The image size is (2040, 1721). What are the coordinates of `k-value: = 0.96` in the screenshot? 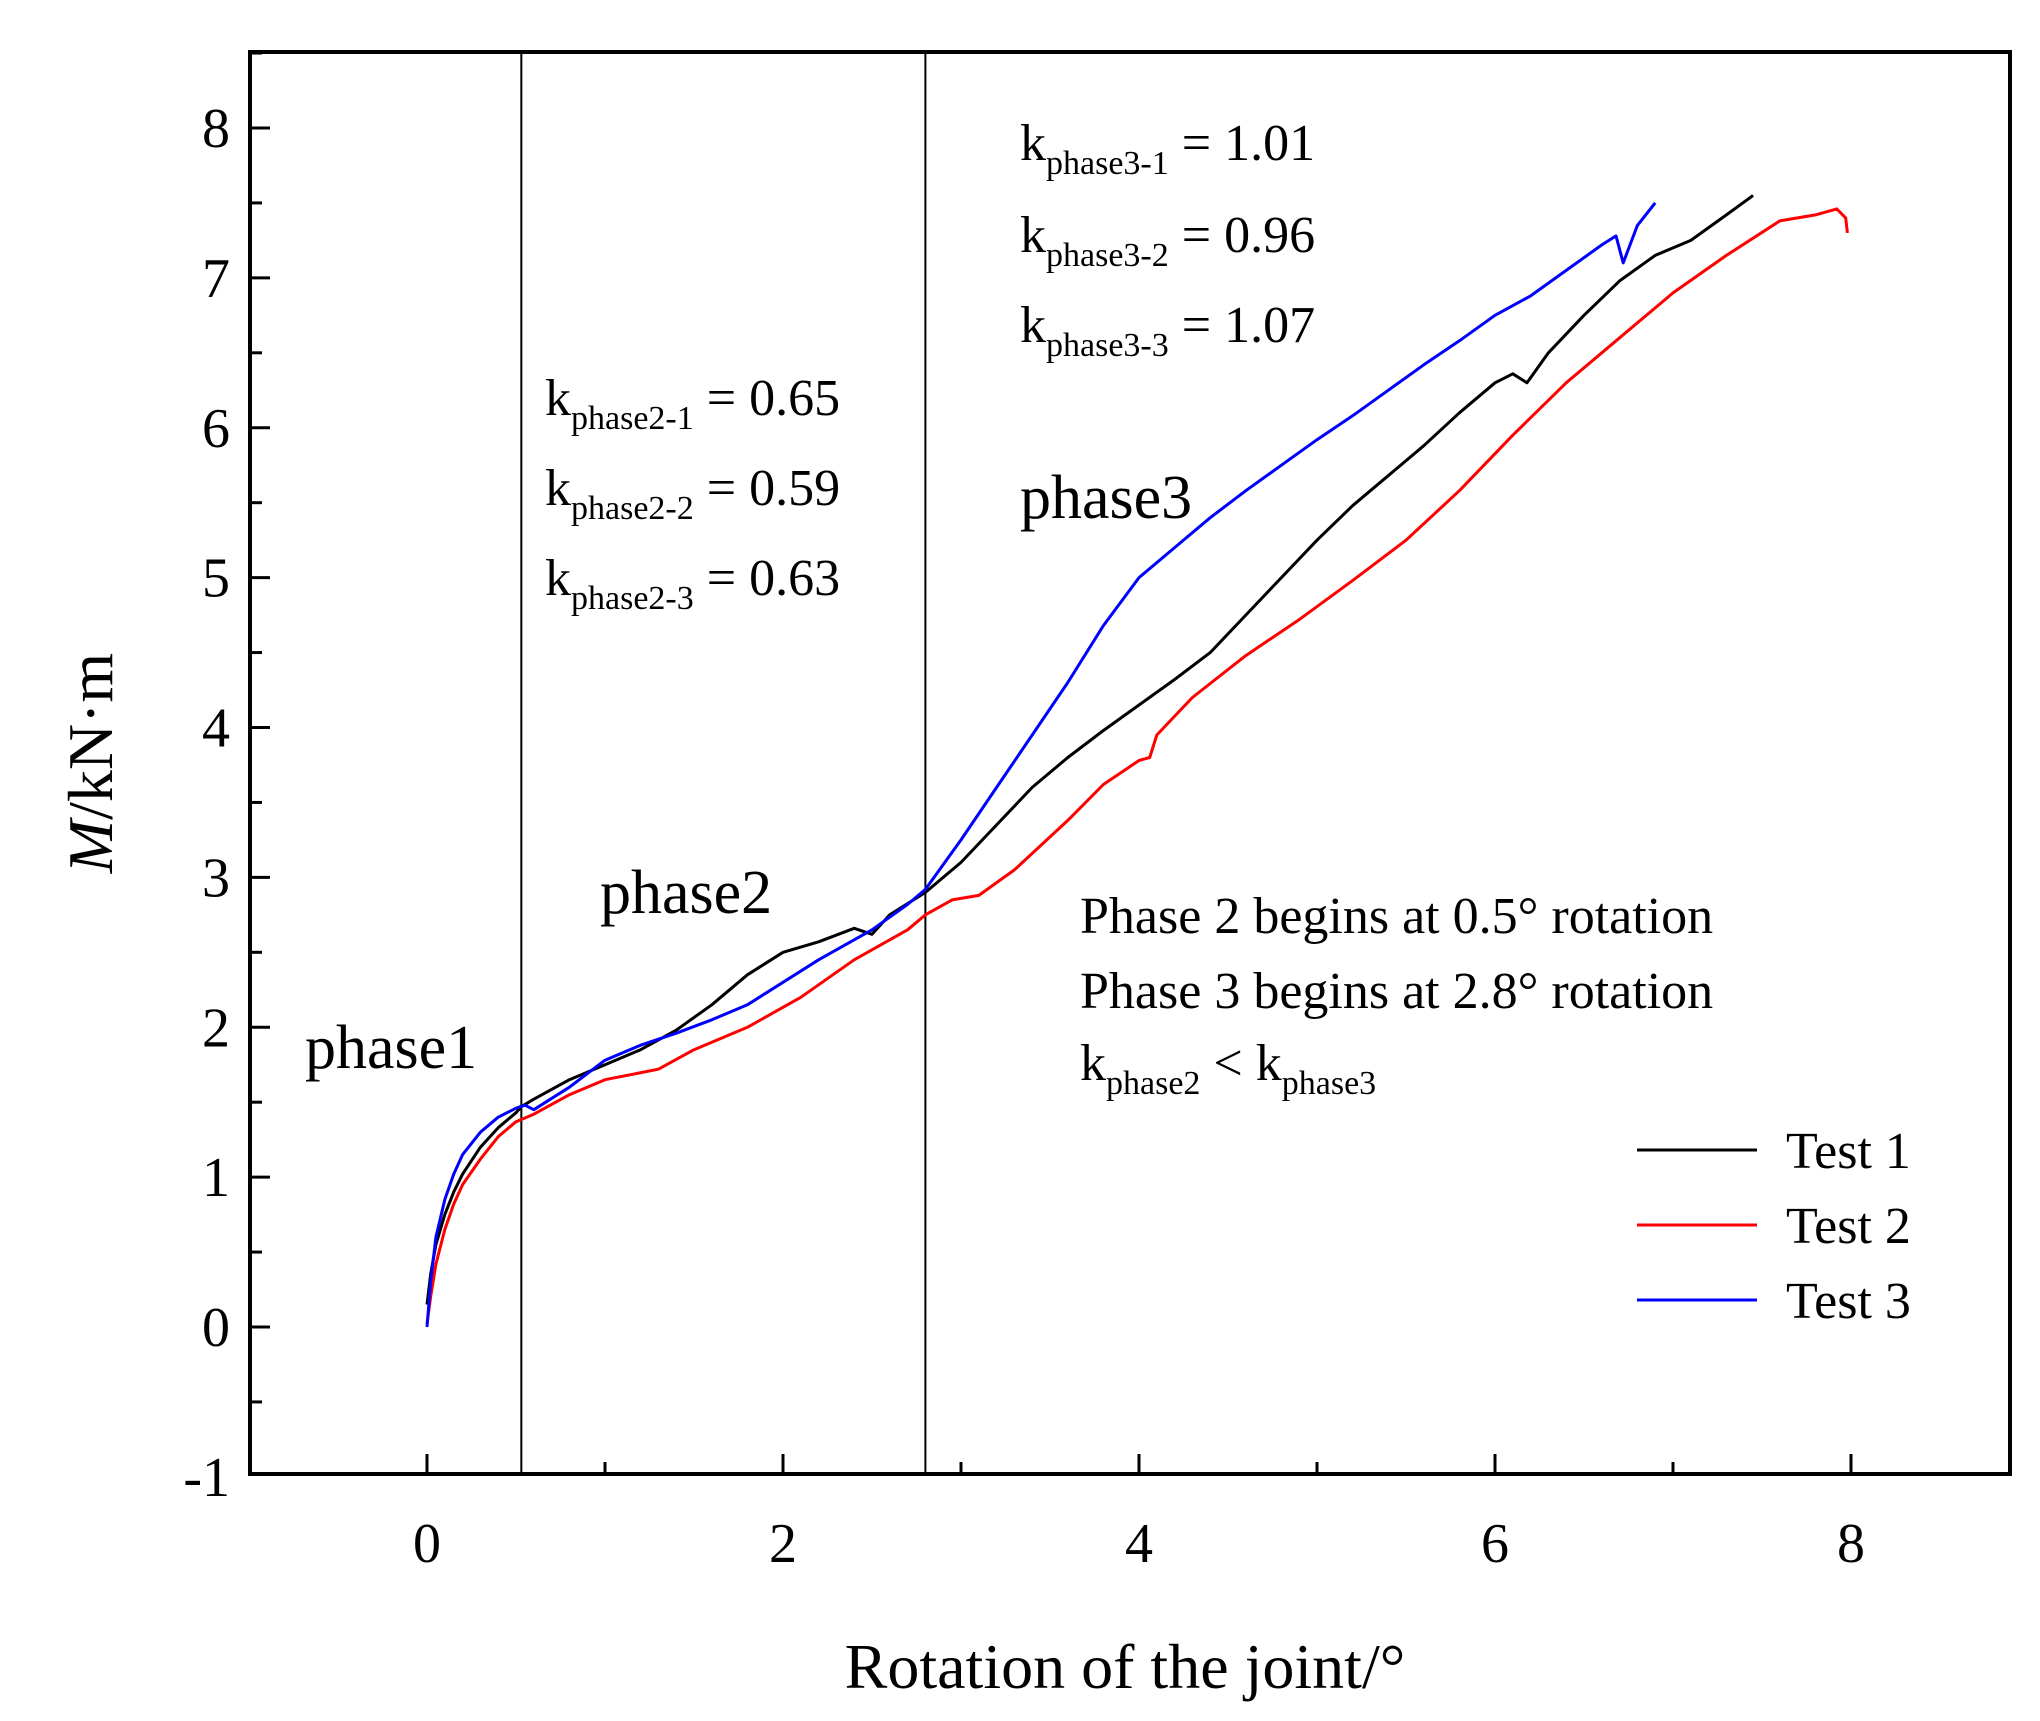 It's located at (1242, 235).